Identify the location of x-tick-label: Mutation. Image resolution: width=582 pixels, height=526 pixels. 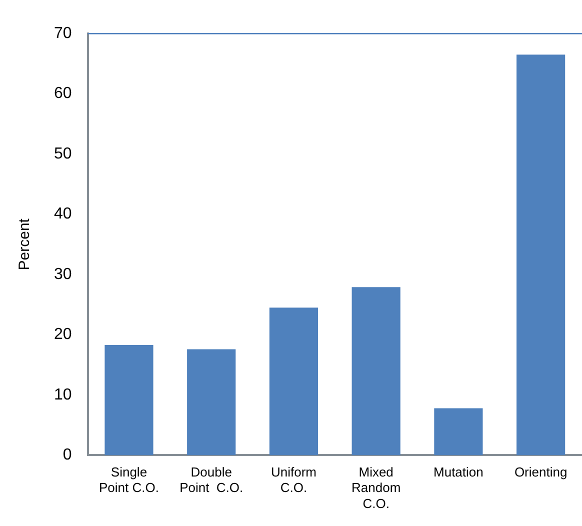
(459, 472).